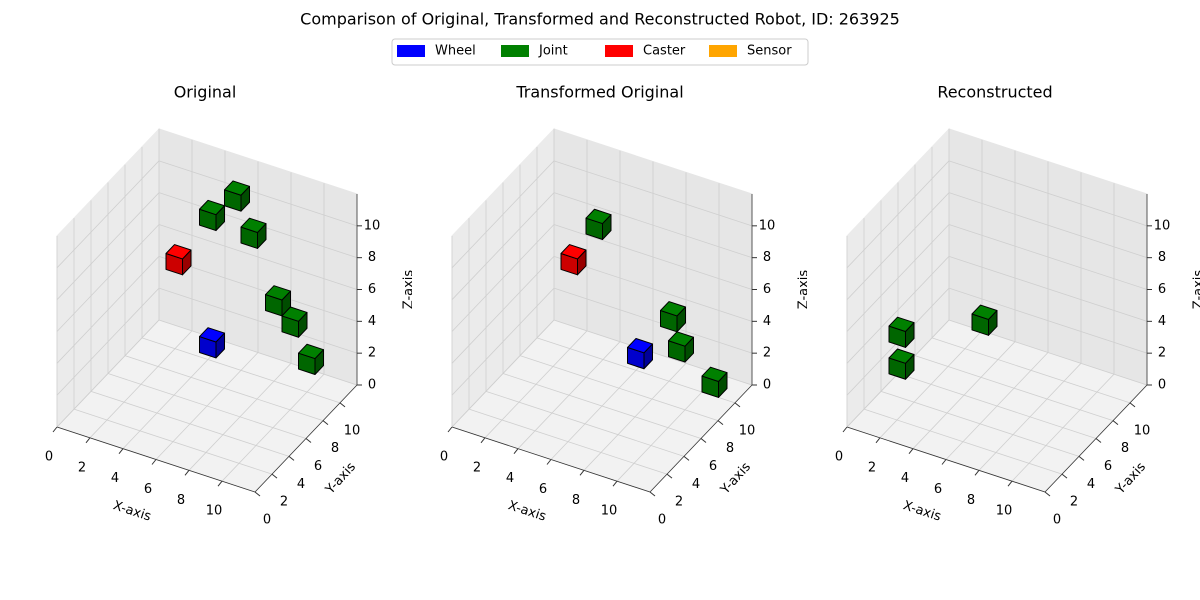 This screenshot has width=1200, height=600. Describe the element at coordinates (553, 51) in the screenshot. I see `legend-label: Joint` at that location.